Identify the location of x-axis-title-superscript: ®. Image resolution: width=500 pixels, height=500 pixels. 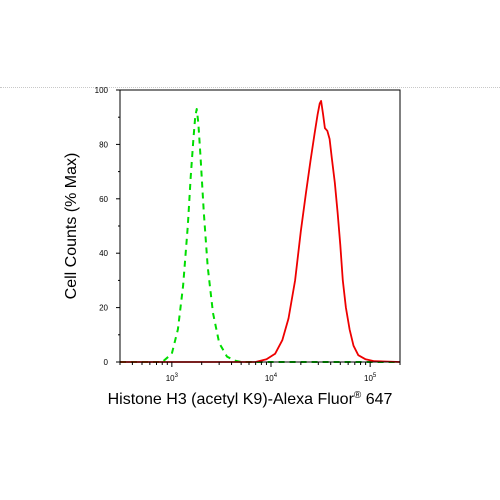
(358, 395).